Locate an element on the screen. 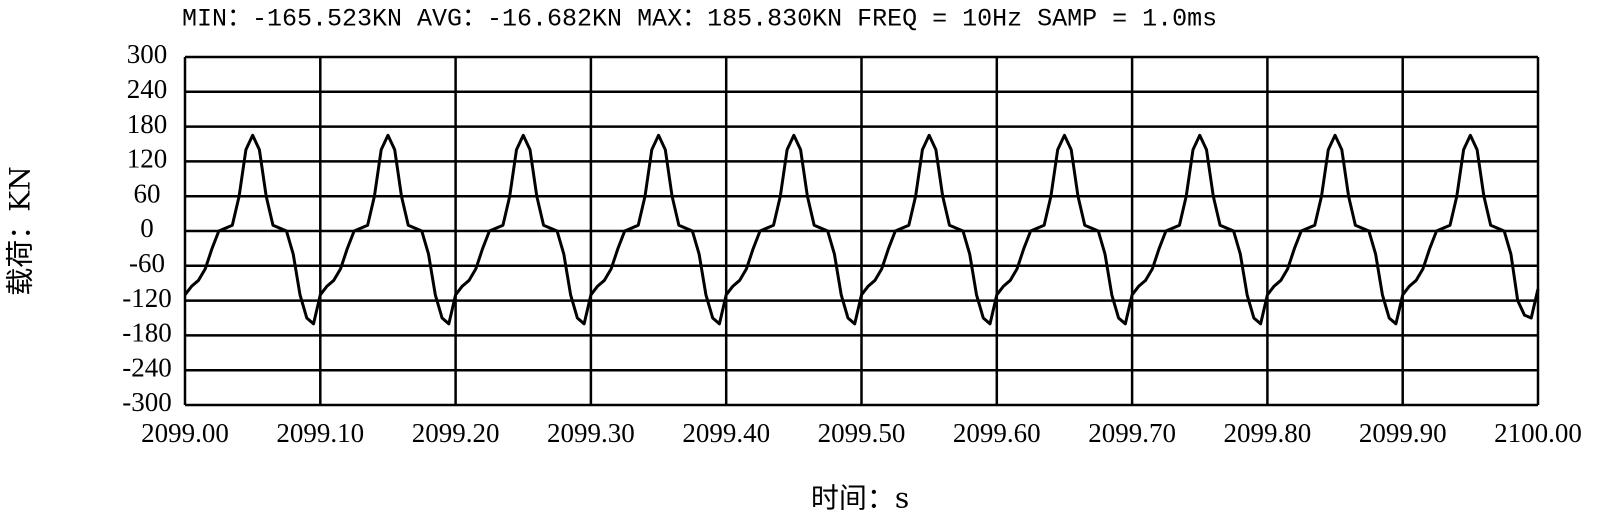 This screenshot has height=531, width=1600. y-tick-label: 60 is located at coordinates (147, 193).